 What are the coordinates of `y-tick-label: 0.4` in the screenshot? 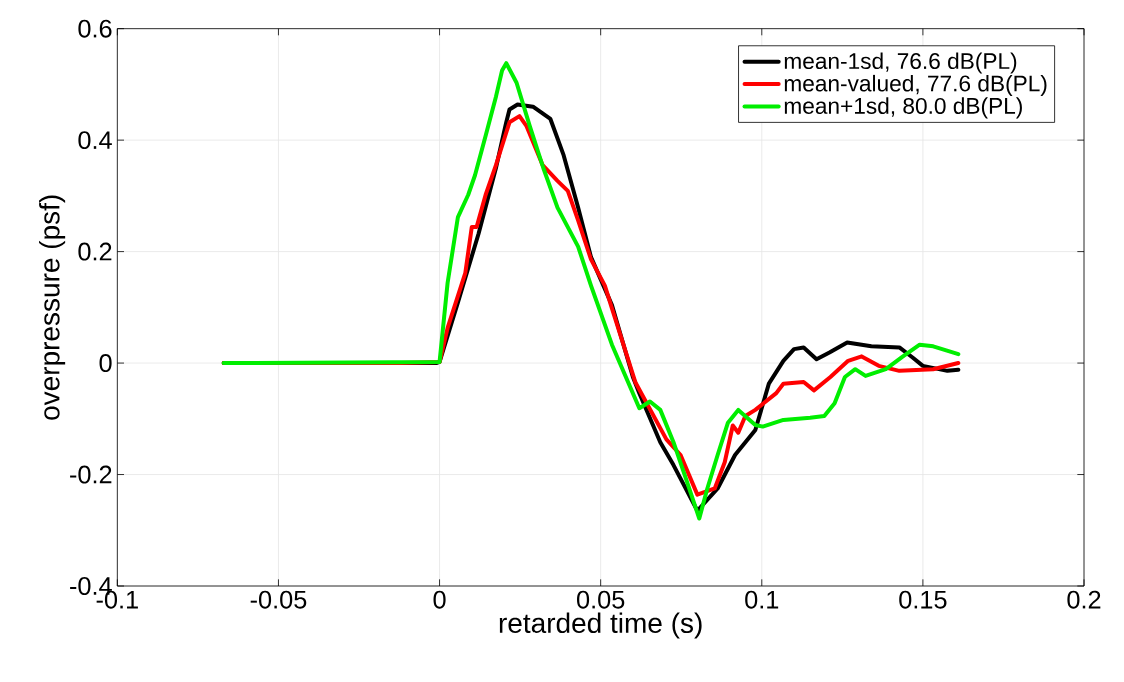 It's located at (95, 140).